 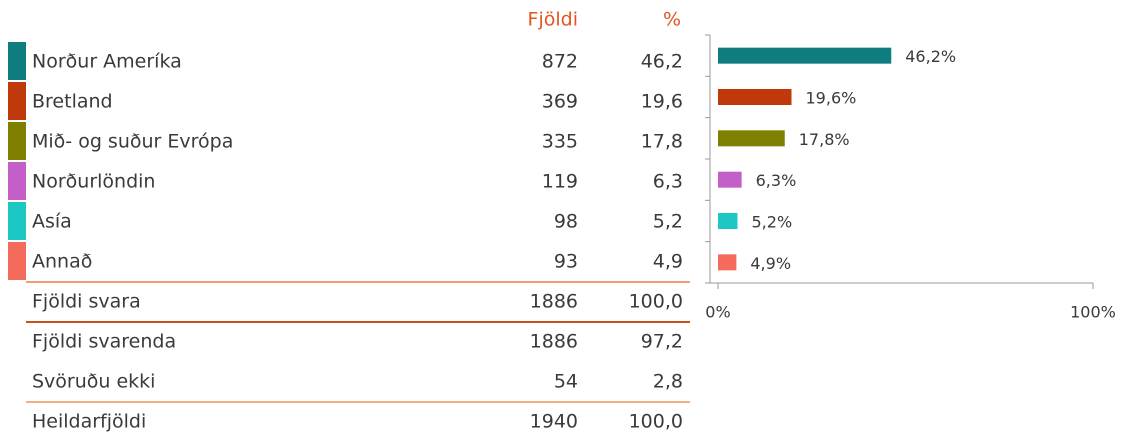 I want to click on summary-name: Heildarfjöldi, so click(x=89, y=422).